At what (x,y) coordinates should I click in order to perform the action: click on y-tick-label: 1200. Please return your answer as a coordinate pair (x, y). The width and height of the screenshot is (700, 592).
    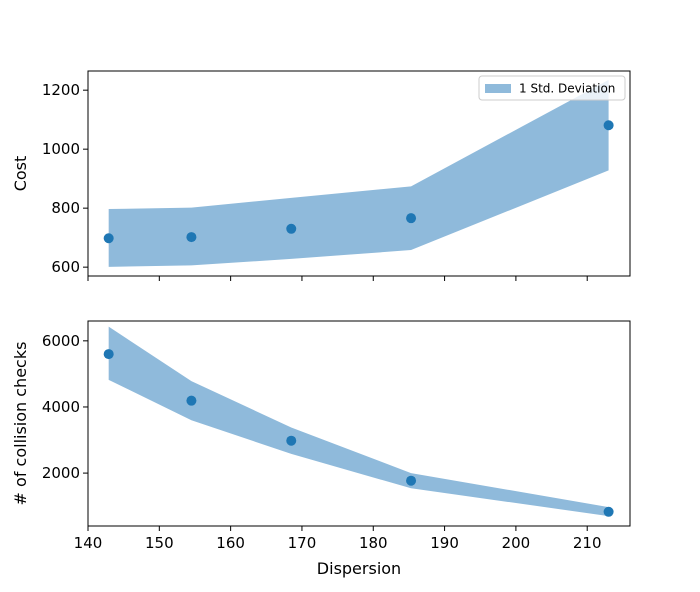
    Looking at the image, I should click on (61, 90).